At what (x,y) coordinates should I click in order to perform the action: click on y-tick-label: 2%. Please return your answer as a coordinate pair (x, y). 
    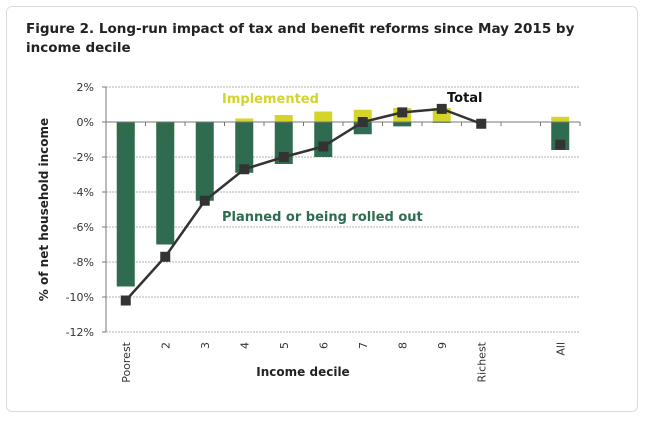
    Looking at the image, I should click on (85, 87).